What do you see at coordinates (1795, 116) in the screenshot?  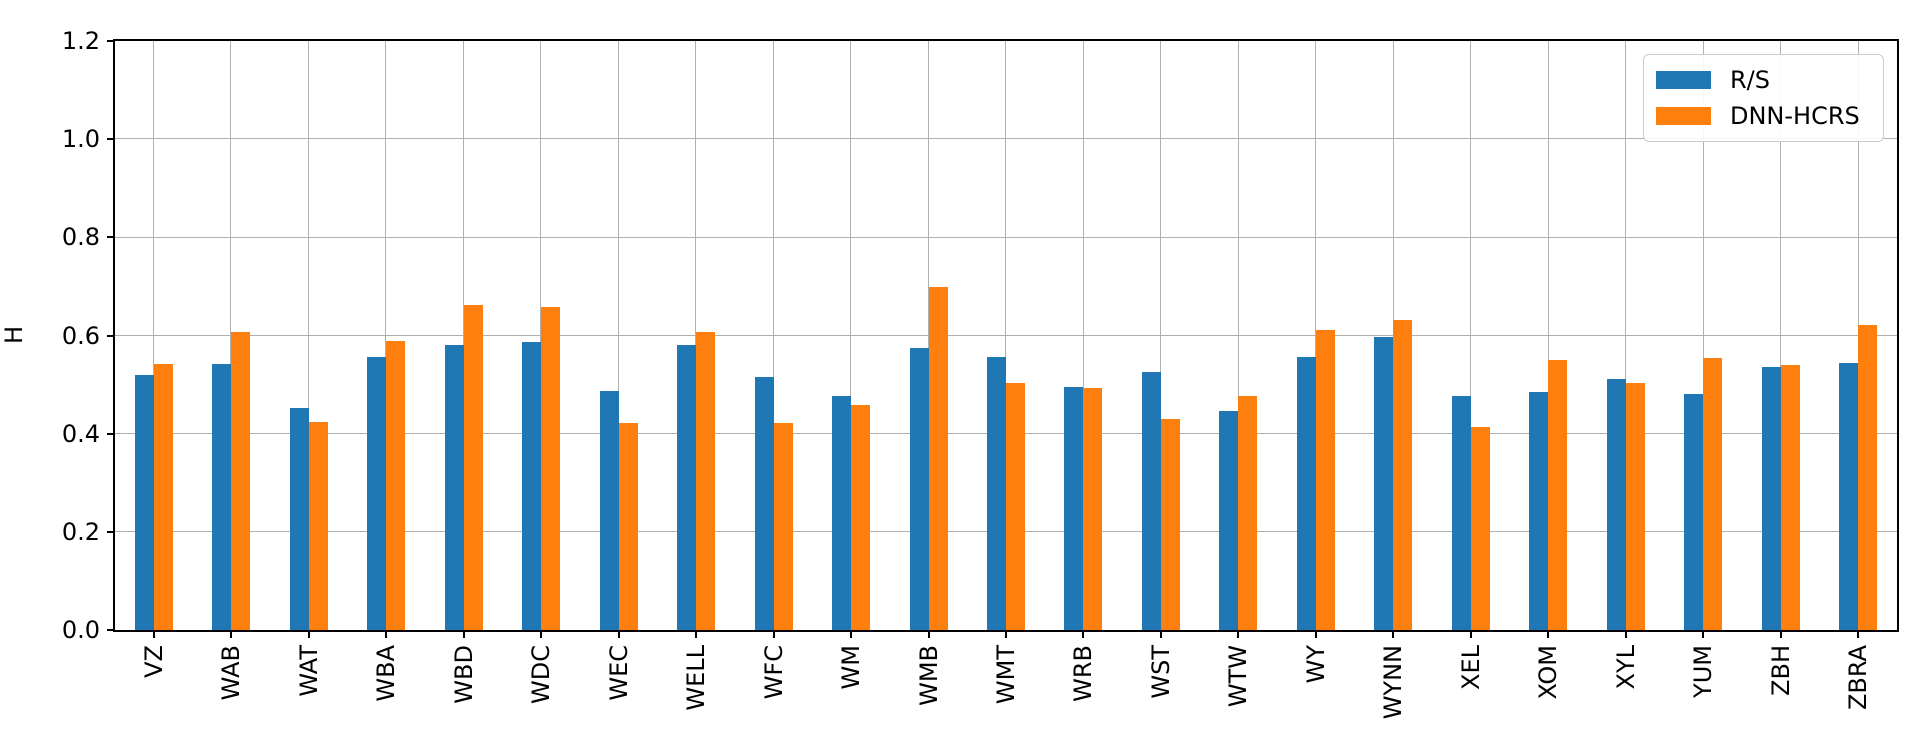 I see `legend-label-dnn-hcrs: DNN-HCRS` at bounding box center [1795, 116].